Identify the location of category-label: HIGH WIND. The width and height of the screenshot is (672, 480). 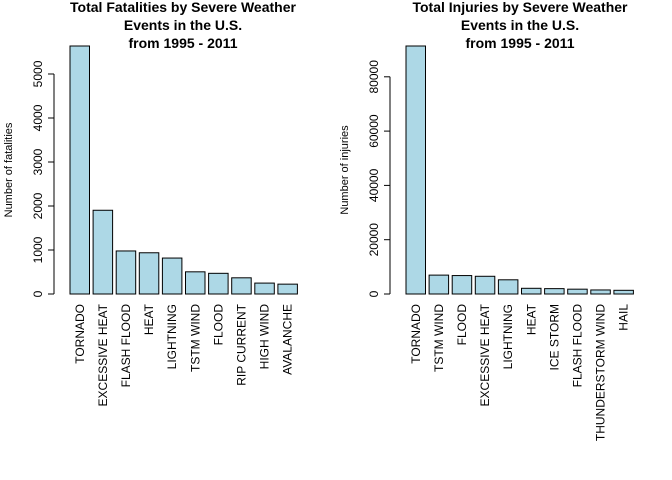
(265, 337).